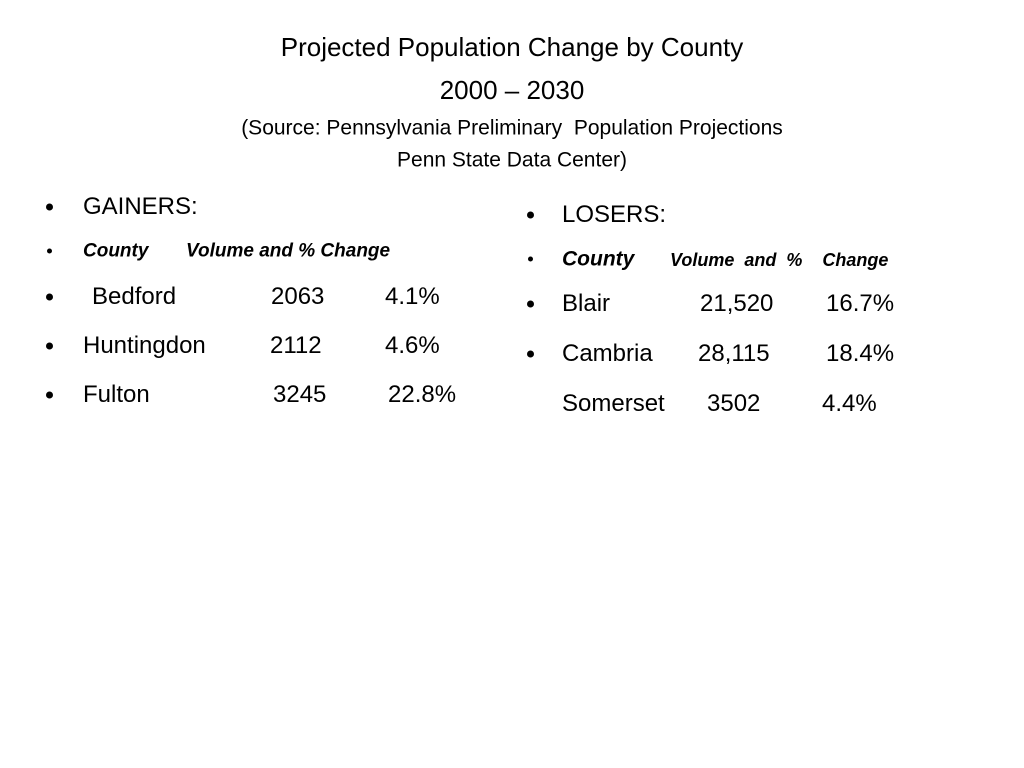 The width and height of the screenshot is (1024, 768). Describe the element at coordinates (134, 296) in the screenshot. I see `county: Bedford` at that location.